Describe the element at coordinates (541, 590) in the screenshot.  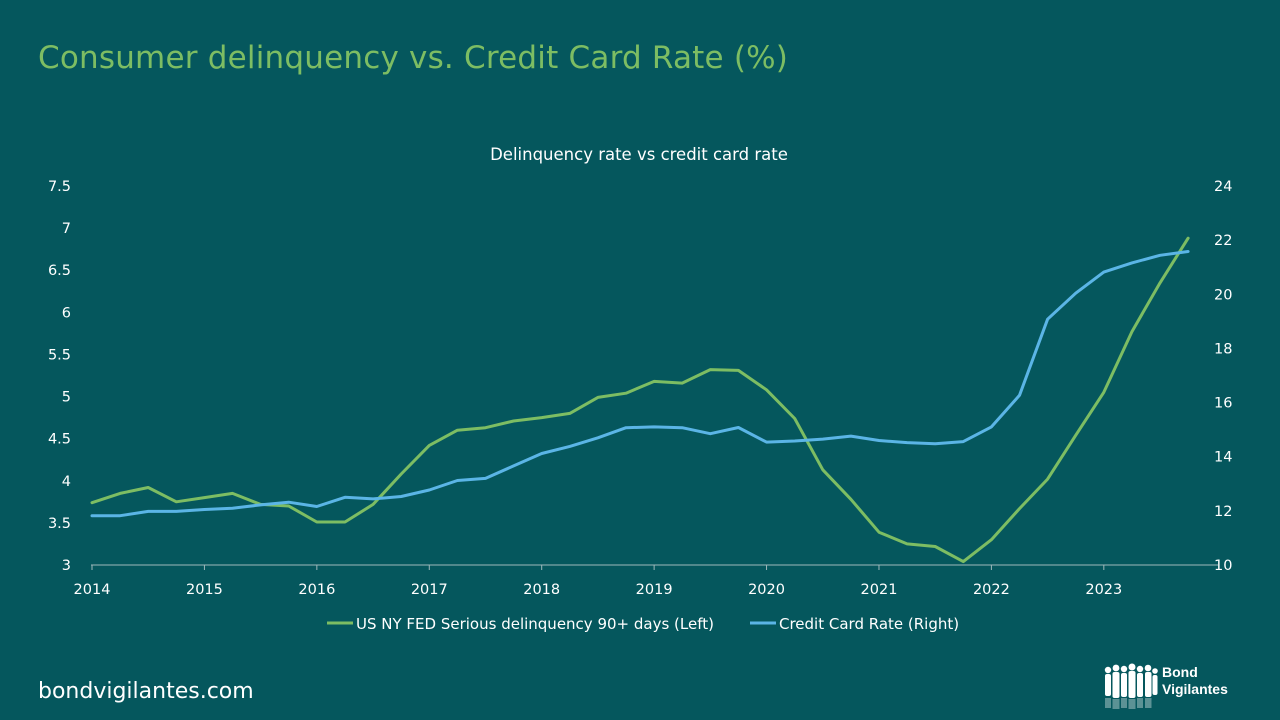
I see `x-tick-label: 2018` at that location.